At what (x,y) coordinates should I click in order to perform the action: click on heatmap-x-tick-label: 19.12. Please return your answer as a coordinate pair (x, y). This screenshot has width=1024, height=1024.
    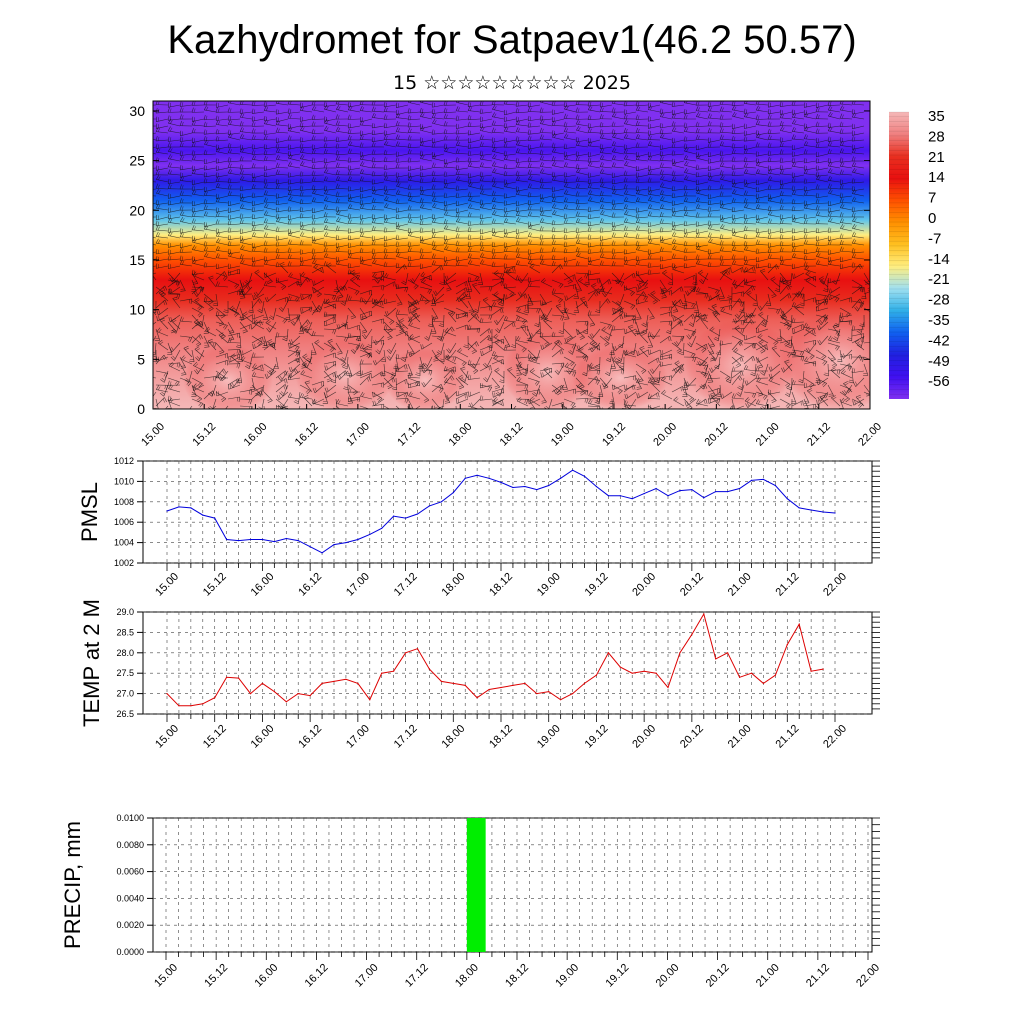
    Looking at the image, I should click on (614, 435).